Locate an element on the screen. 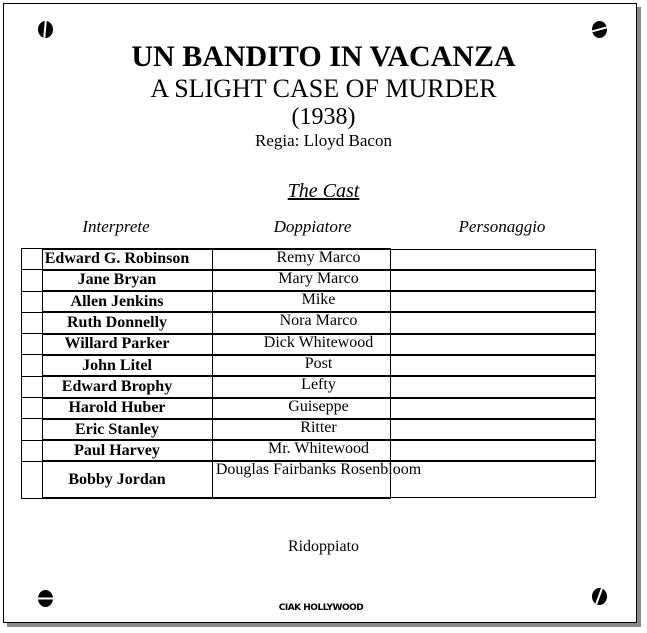 The image size is (647, 633). year: (1938) is located at coordinates (323, 117).